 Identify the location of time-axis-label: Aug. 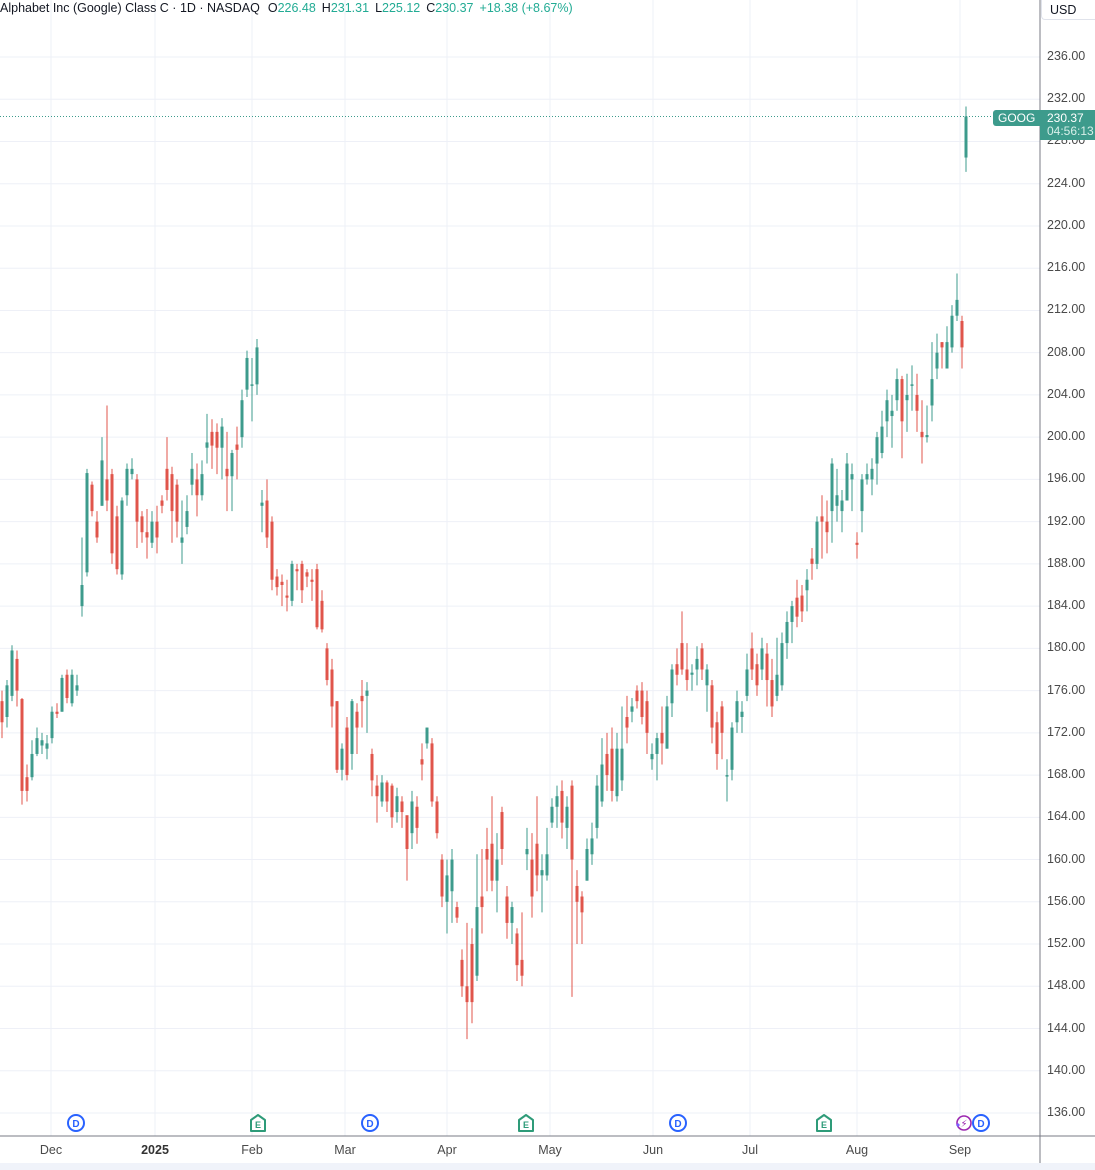
(857, 1150).